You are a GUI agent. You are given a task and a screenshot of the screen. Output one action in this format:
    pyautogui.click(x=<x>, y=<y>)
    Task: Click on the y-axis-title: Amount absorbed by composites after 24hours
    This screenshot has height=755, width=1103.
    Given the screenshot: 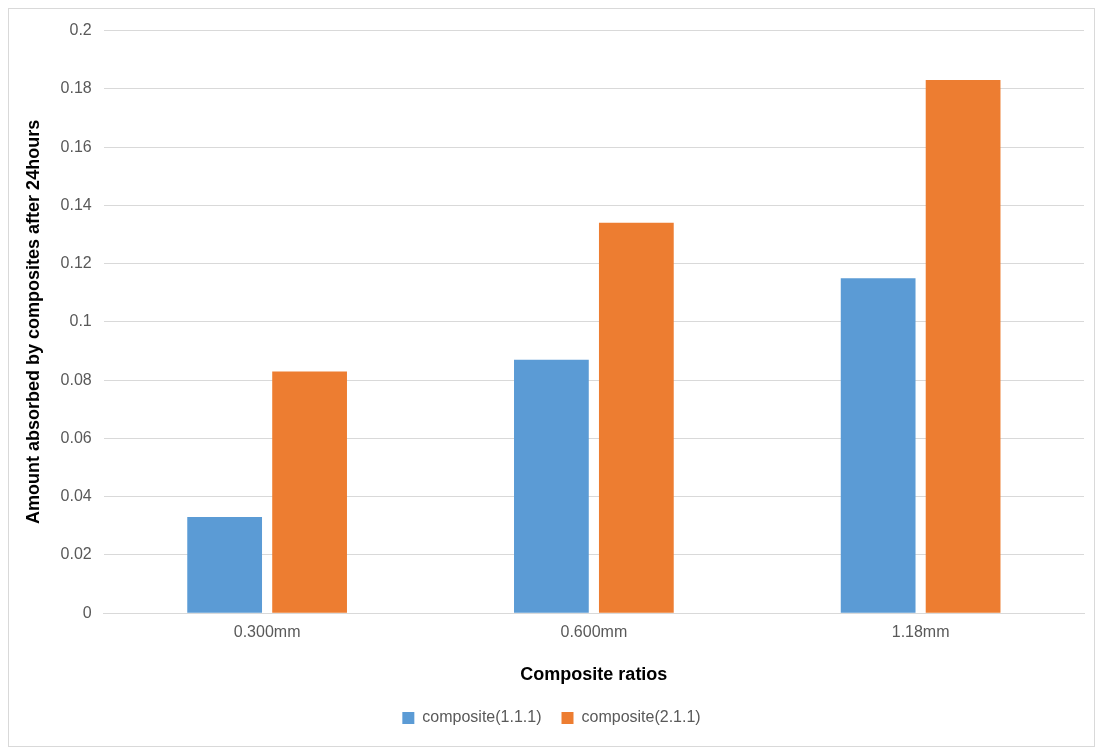 What is the action you would take?
    pyautogui.click(x=32, y=321)
    